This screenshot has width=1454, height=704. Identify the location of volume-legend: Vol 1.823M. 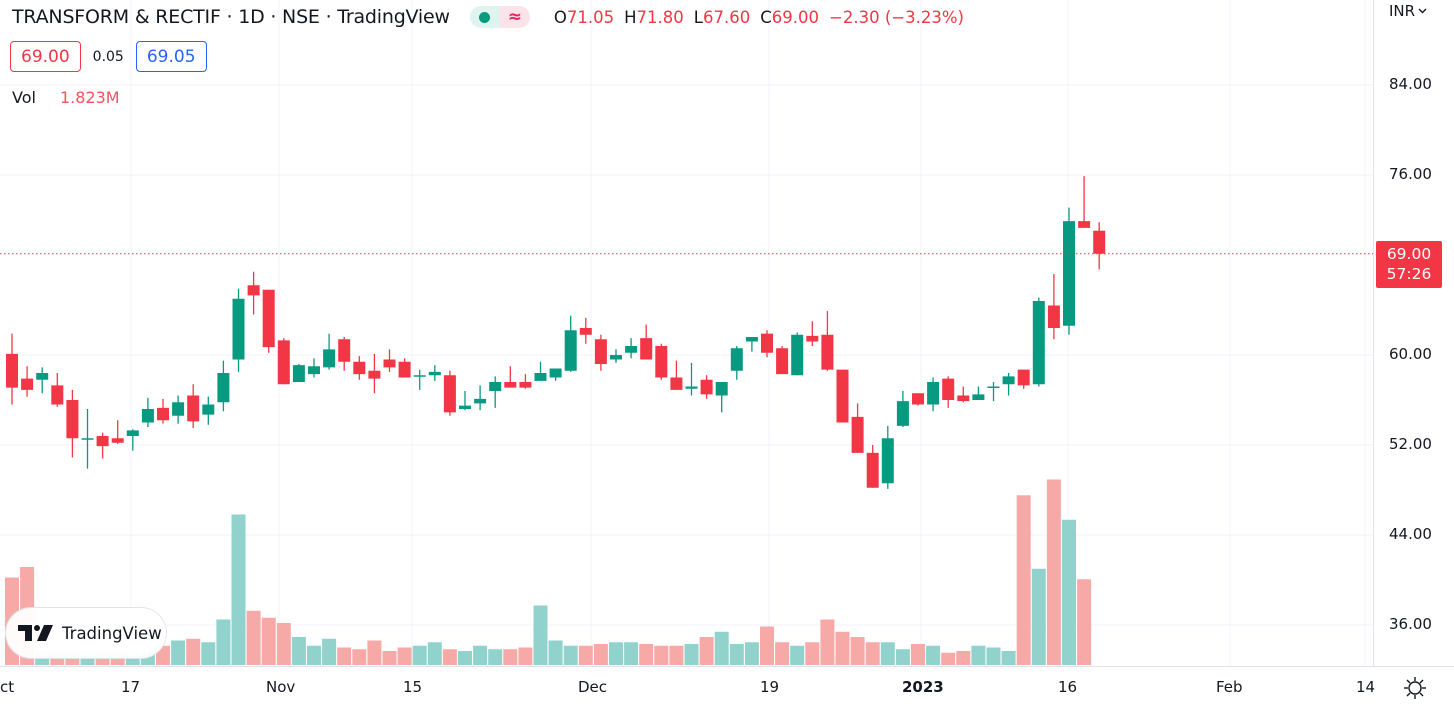
(66, 97).